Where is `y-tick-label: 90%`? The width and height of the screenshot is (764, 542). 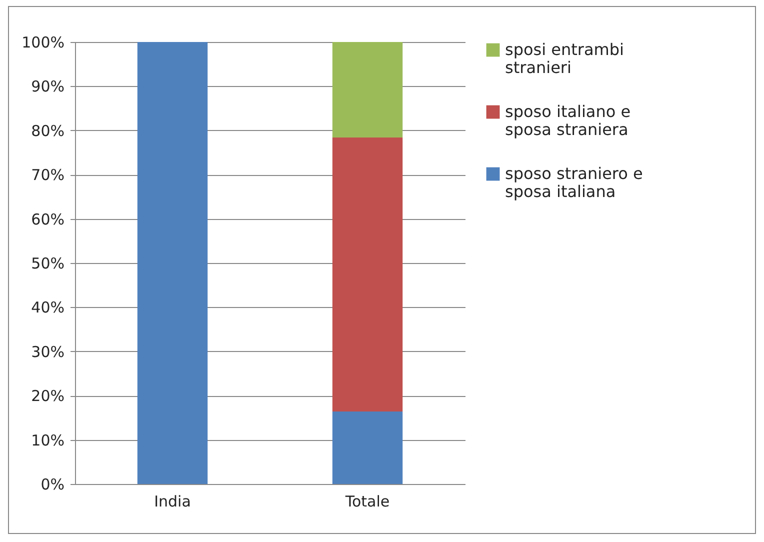
y-tick-label: 90% is located at coordinates (47, 87).